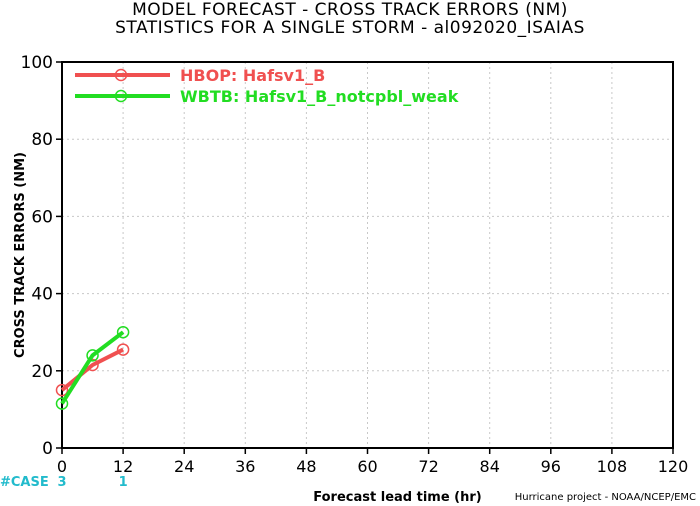 This screenshot has height=506, width=700. Describe the element at coordinates (551, 466) in the screenshot. I see `x-tick-label: 96` at that location.